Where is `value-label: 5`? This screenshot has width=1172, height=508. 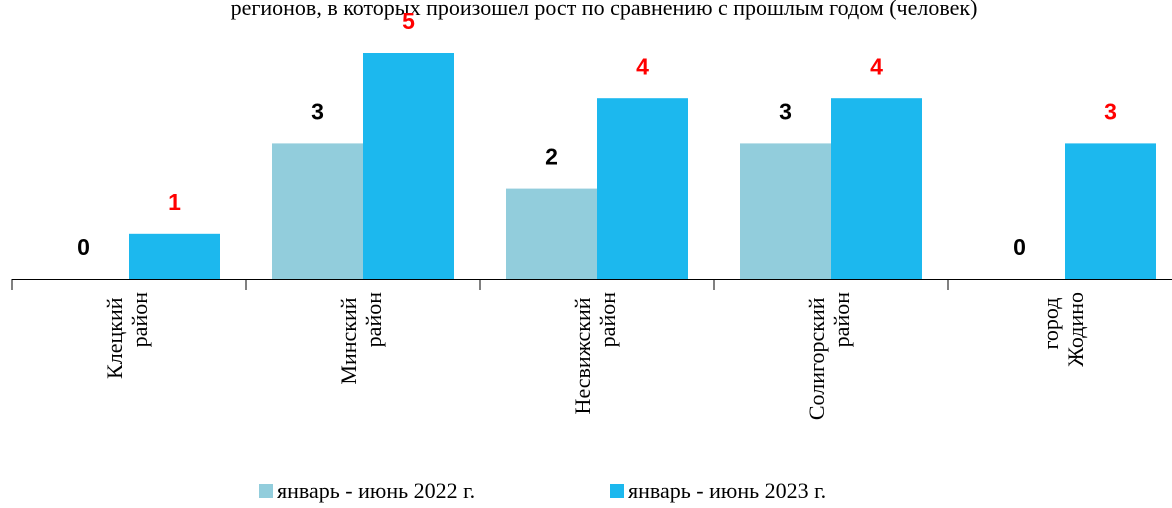 value-label: 5 is located at coordinates (408, 21).